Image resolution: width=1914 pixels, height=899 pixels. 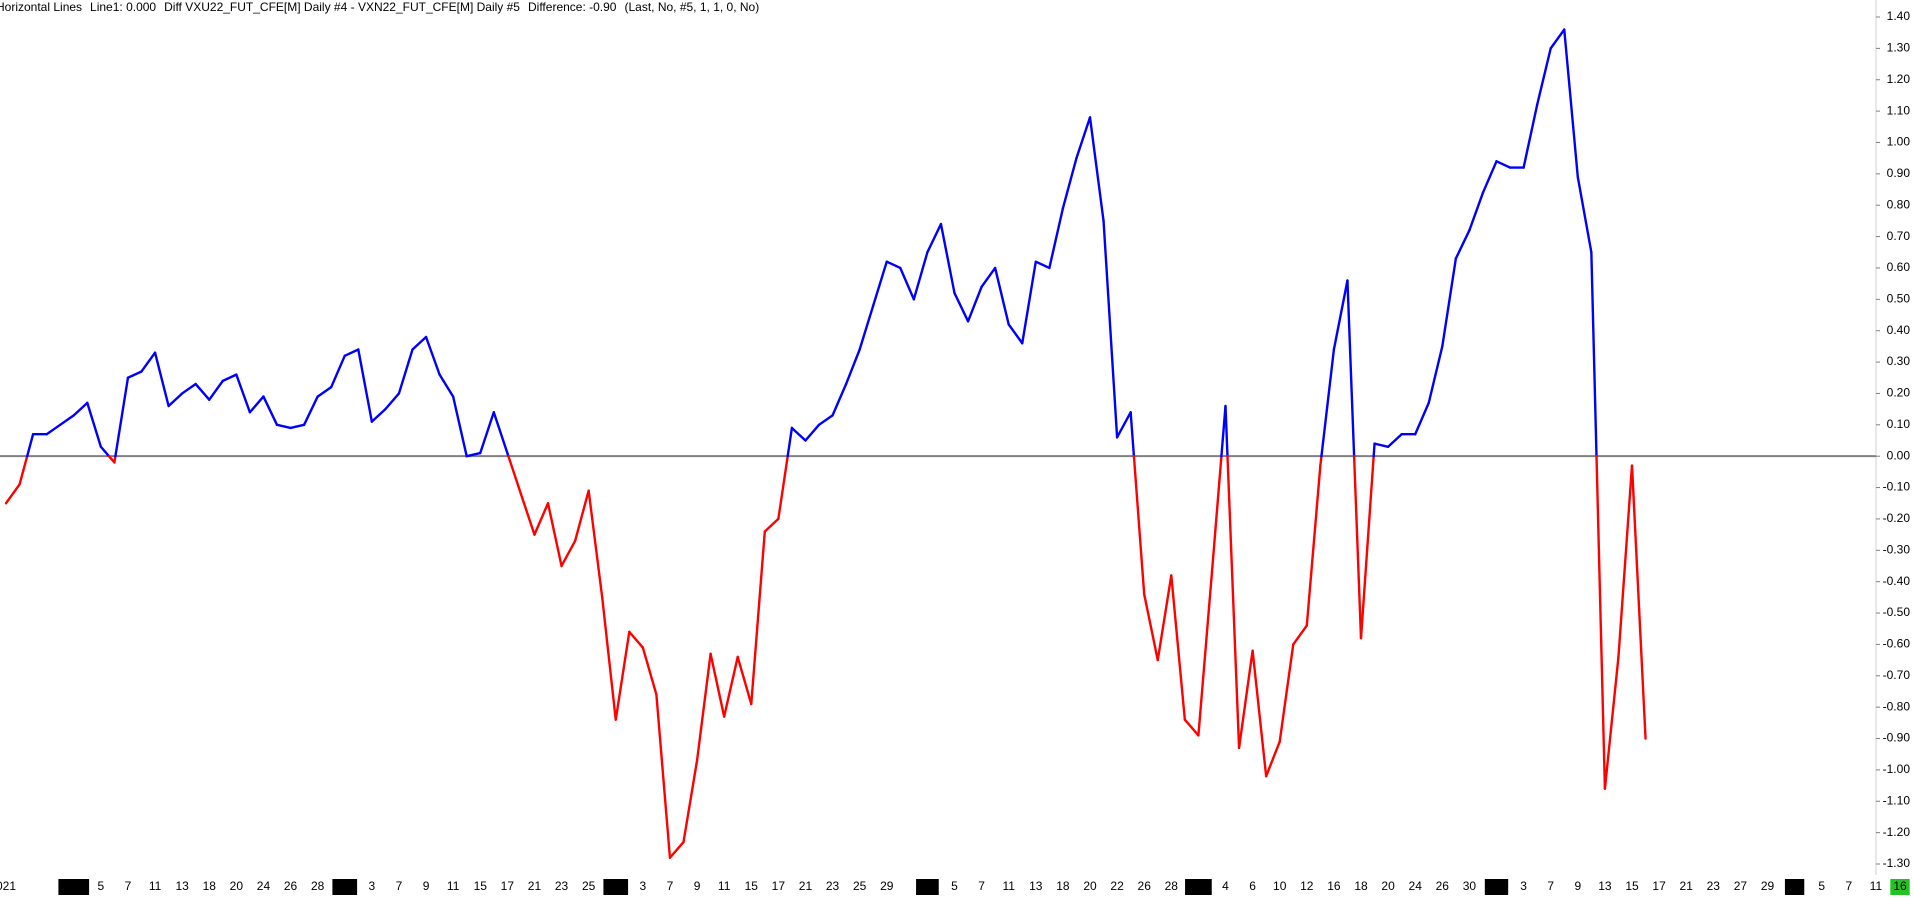 I want to click on y-tick-label: 0.40, so click(x=1899, y=330).